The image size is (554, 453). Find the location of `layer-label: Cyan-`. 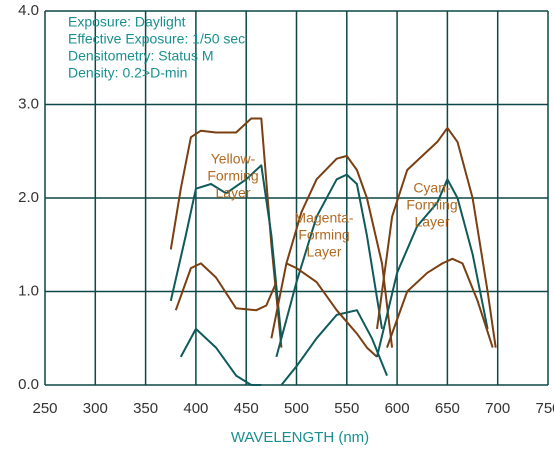

layer-label: Cyan- is located at coordinates (432, 188).